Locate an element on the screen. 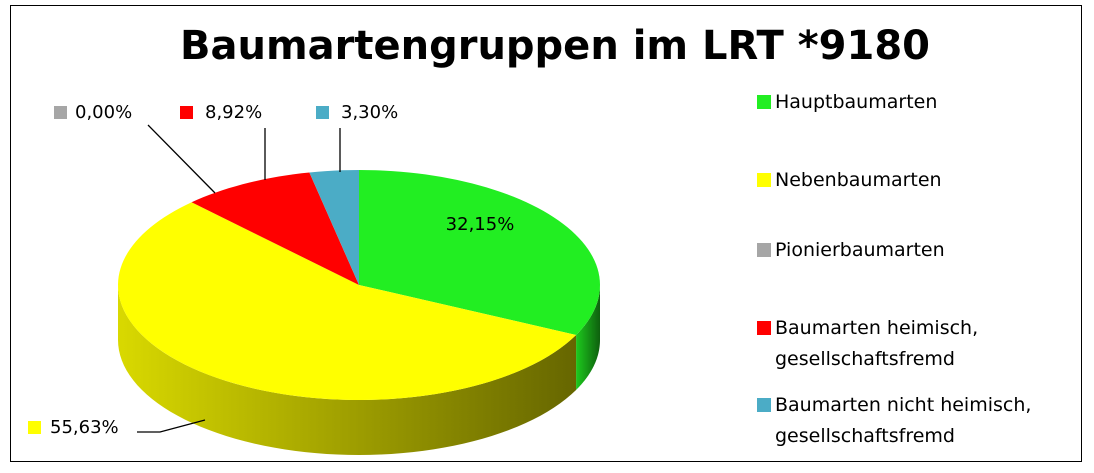 The width and height of the screenshot is (1094, 473). legend-label: Hauptbaumarten is located at coordinates (856, 102).